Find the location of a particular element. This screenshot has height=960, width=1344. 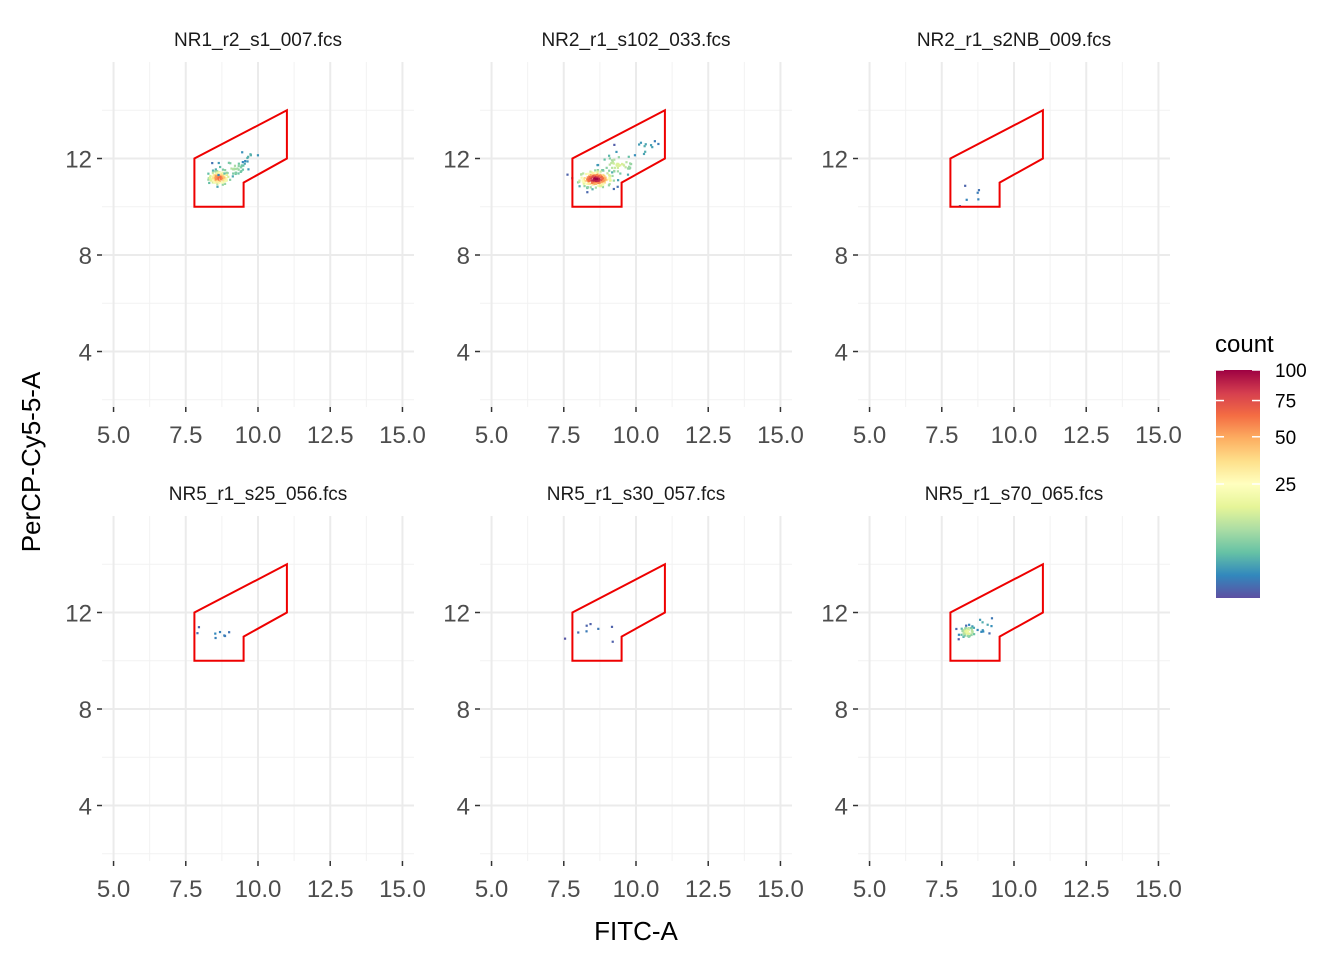

x-tick-label: 7.5 is located at coordinates (563, 435).